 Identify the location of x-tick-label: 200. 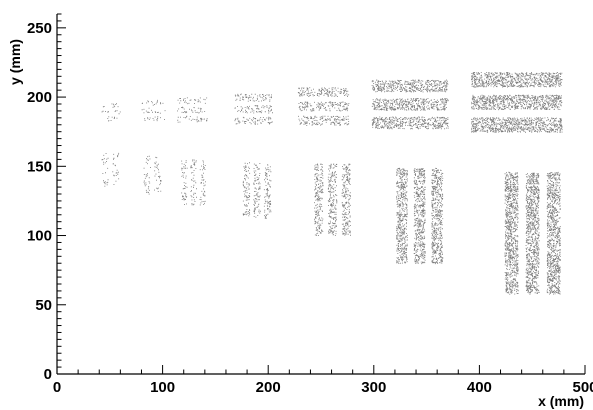
(268, 387).